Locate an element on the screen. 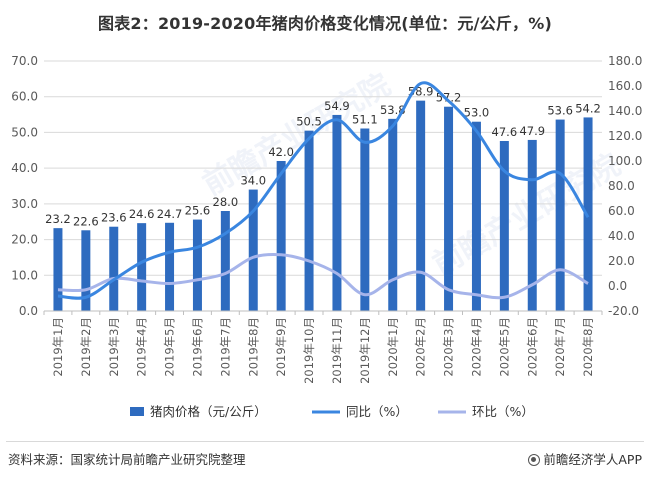  bar-value-label: 28.0 is located at coordinates (226, 202).